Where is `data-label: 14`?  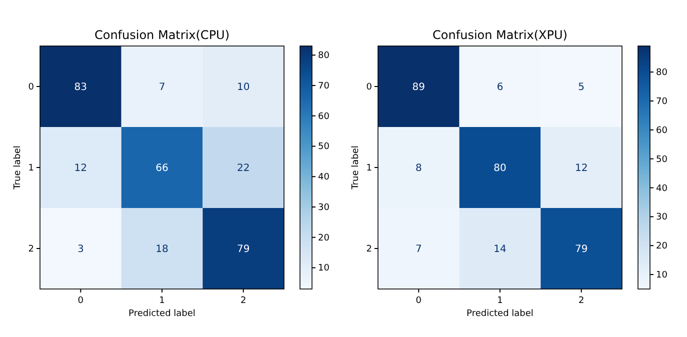
data-label: 14 is located at coordinates (500, 249).